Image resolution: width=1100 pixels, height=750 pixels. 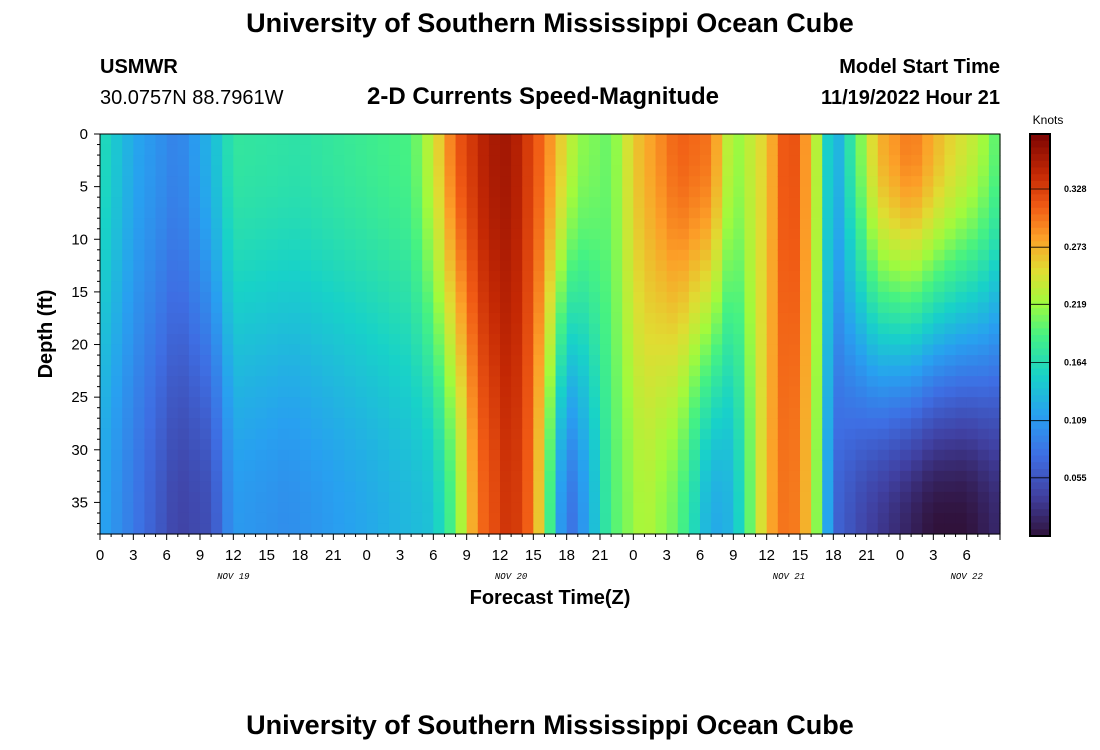 What do you see at coordinates (666, 555) in the screenshot?
I see `x-tick-label: 3` at bounding box center [666, 555].